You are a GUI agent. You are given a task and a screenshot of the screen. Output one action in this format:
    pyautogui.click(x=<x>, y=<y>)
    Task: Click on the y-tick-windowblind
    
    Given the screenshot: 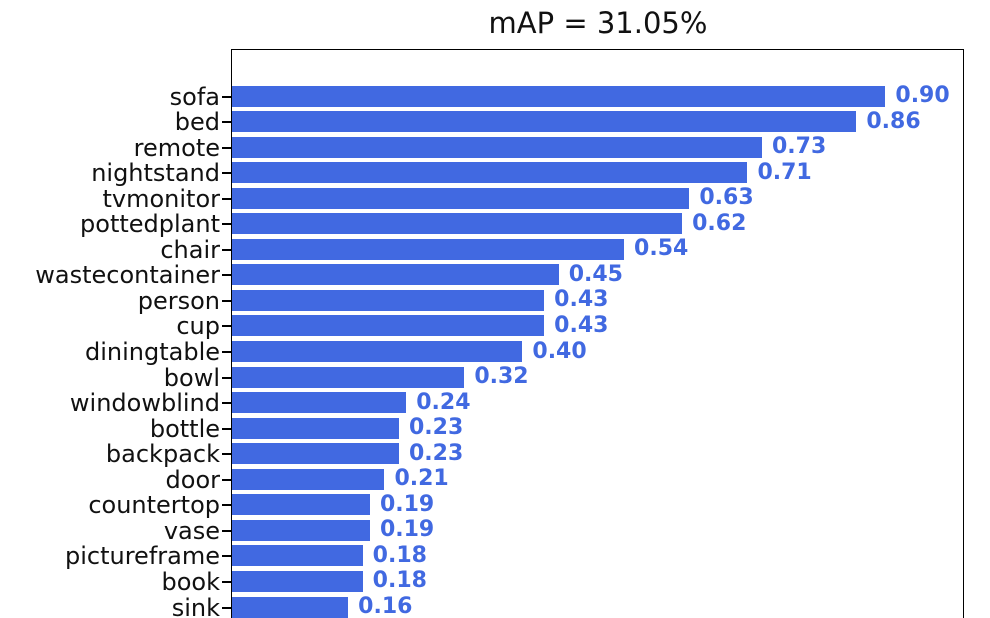 What is the action you would take?
    pyautogui.click(x=226, y=403)
    